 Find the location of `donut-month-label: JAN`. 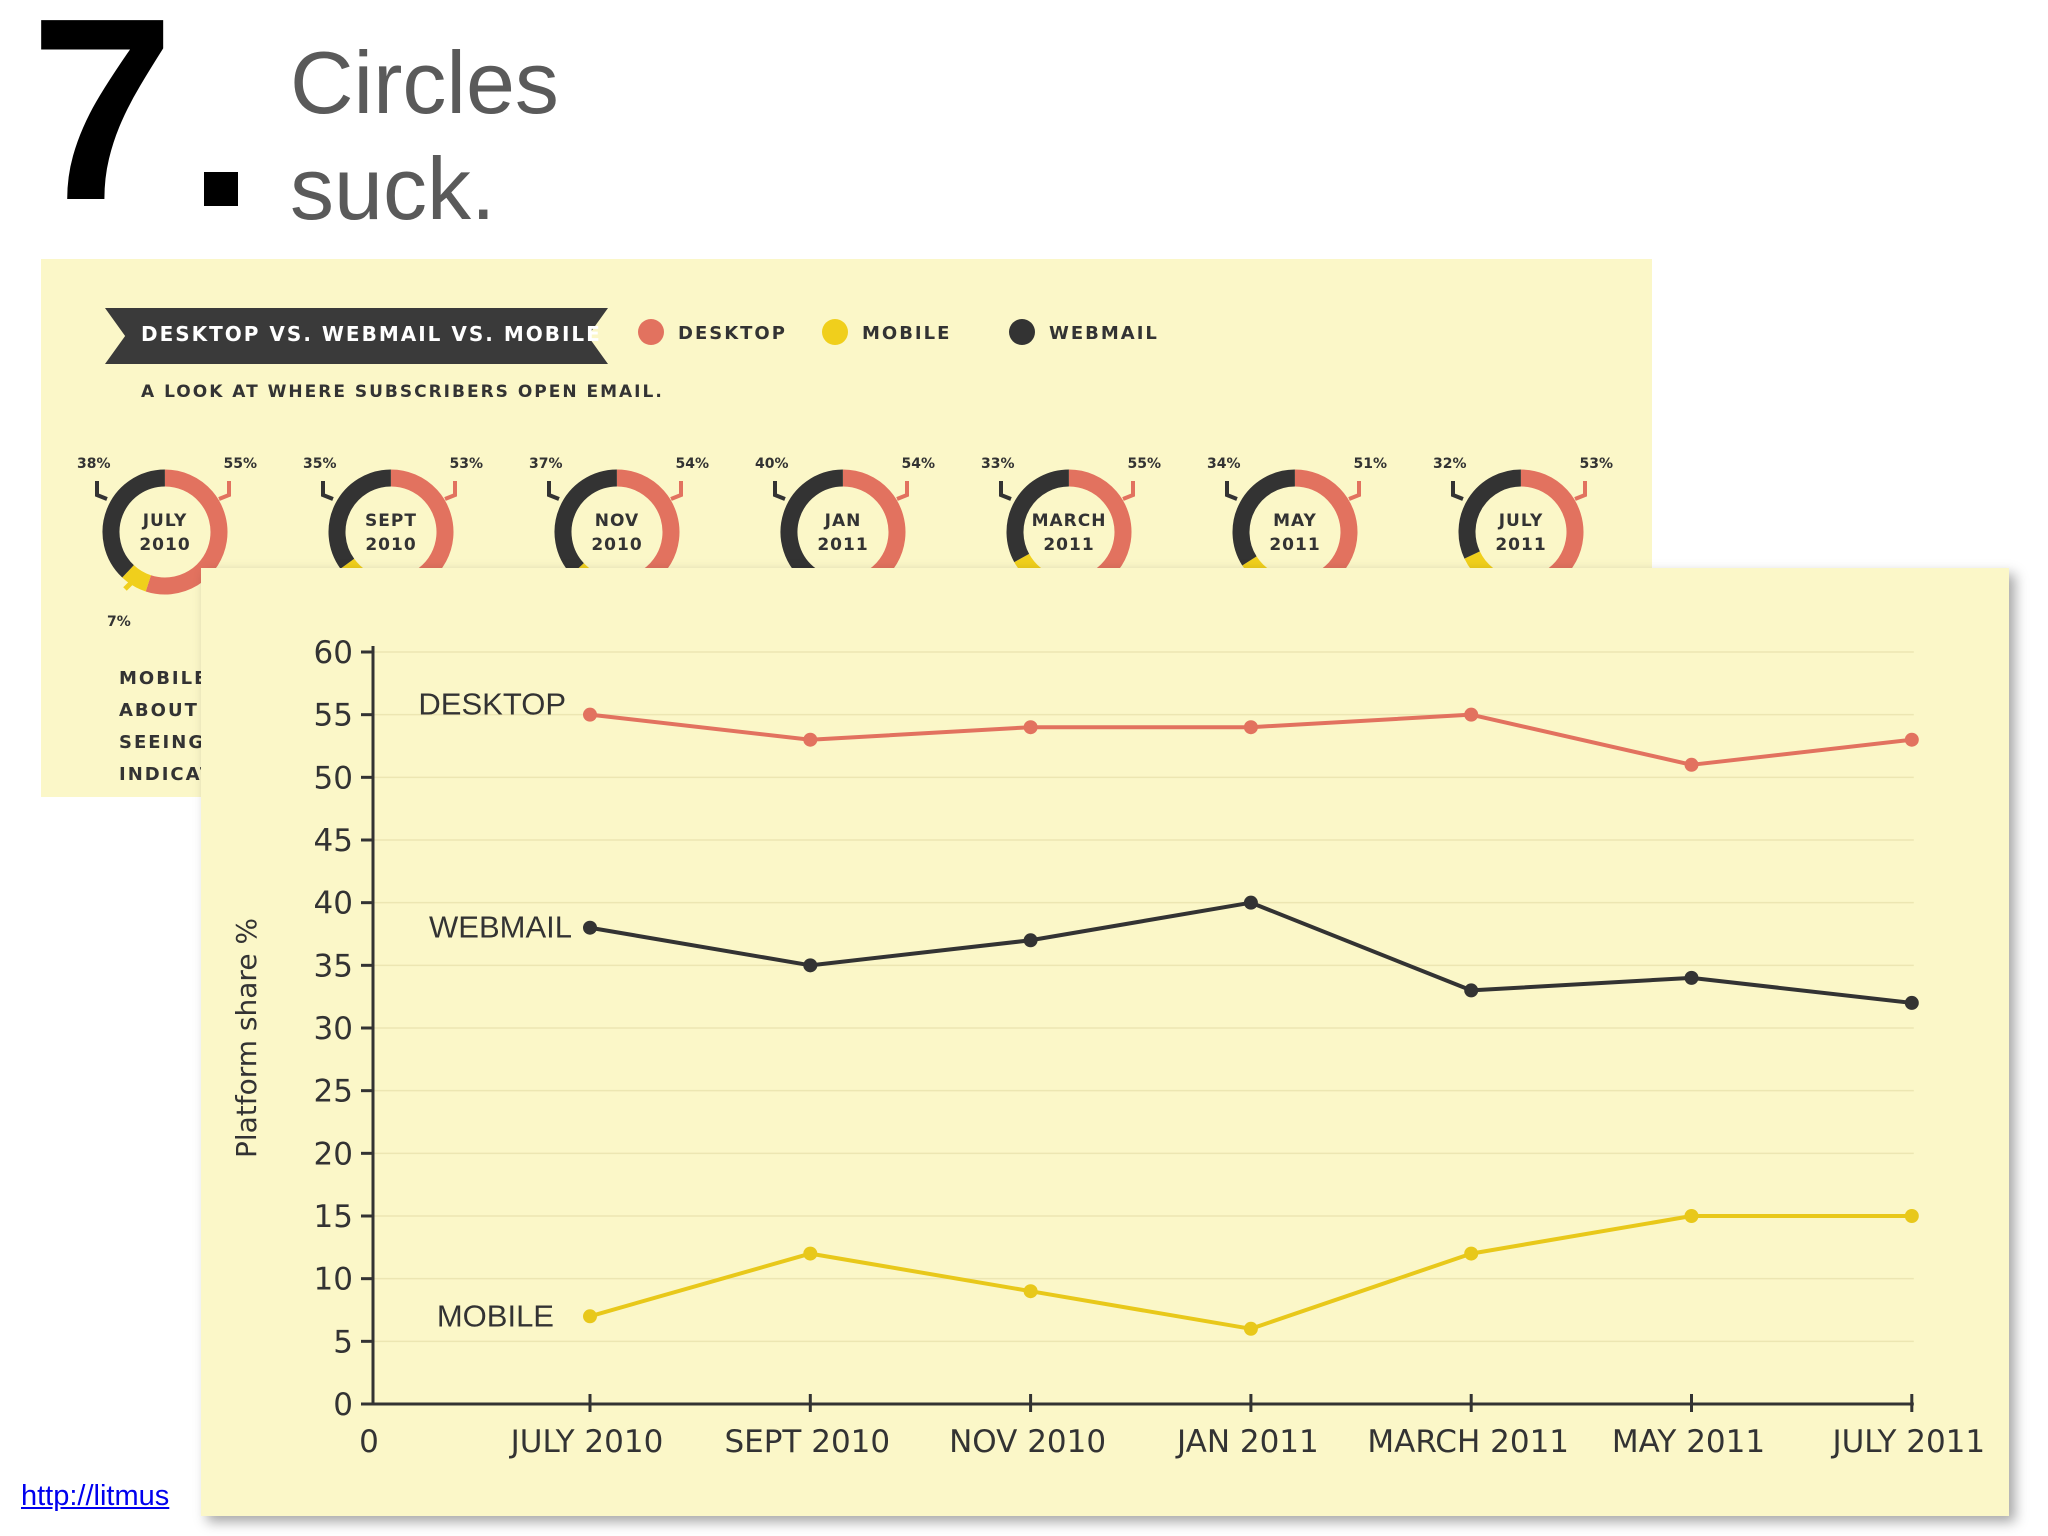

donut-month-label: JAN is located at coordinates (843, 521).